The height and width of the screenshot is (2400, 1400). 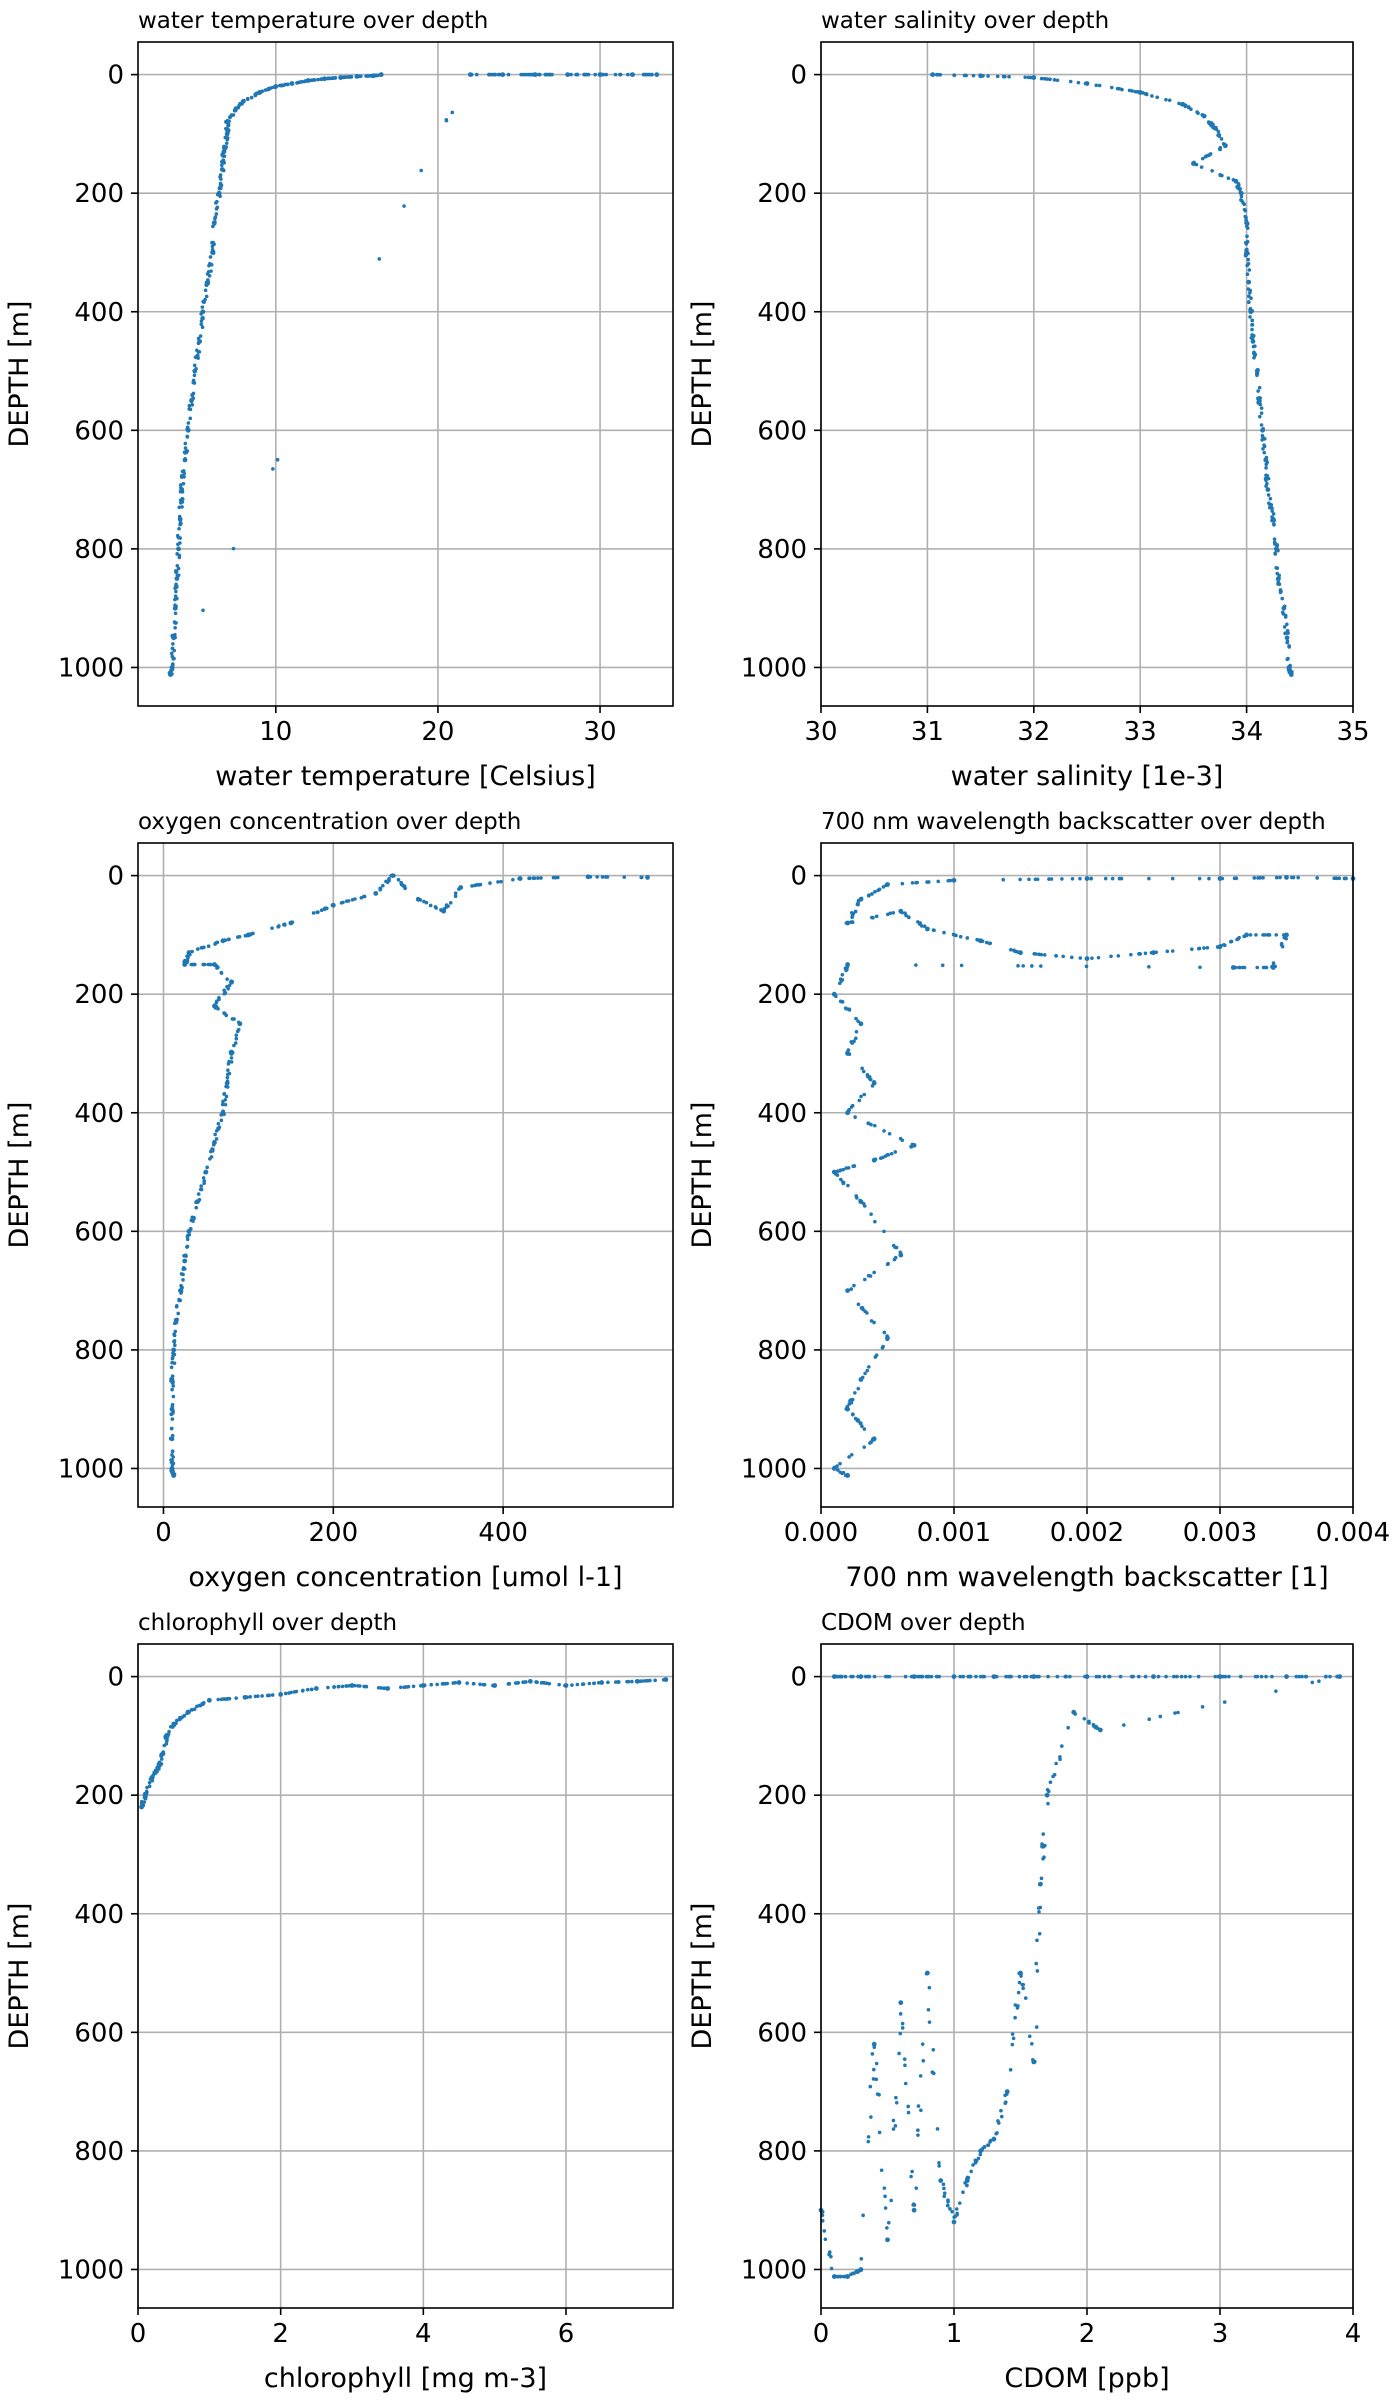 I want to click on x-axis-label: 700 nm wavelength backscatter [1], so click(x=1086, y=1577).